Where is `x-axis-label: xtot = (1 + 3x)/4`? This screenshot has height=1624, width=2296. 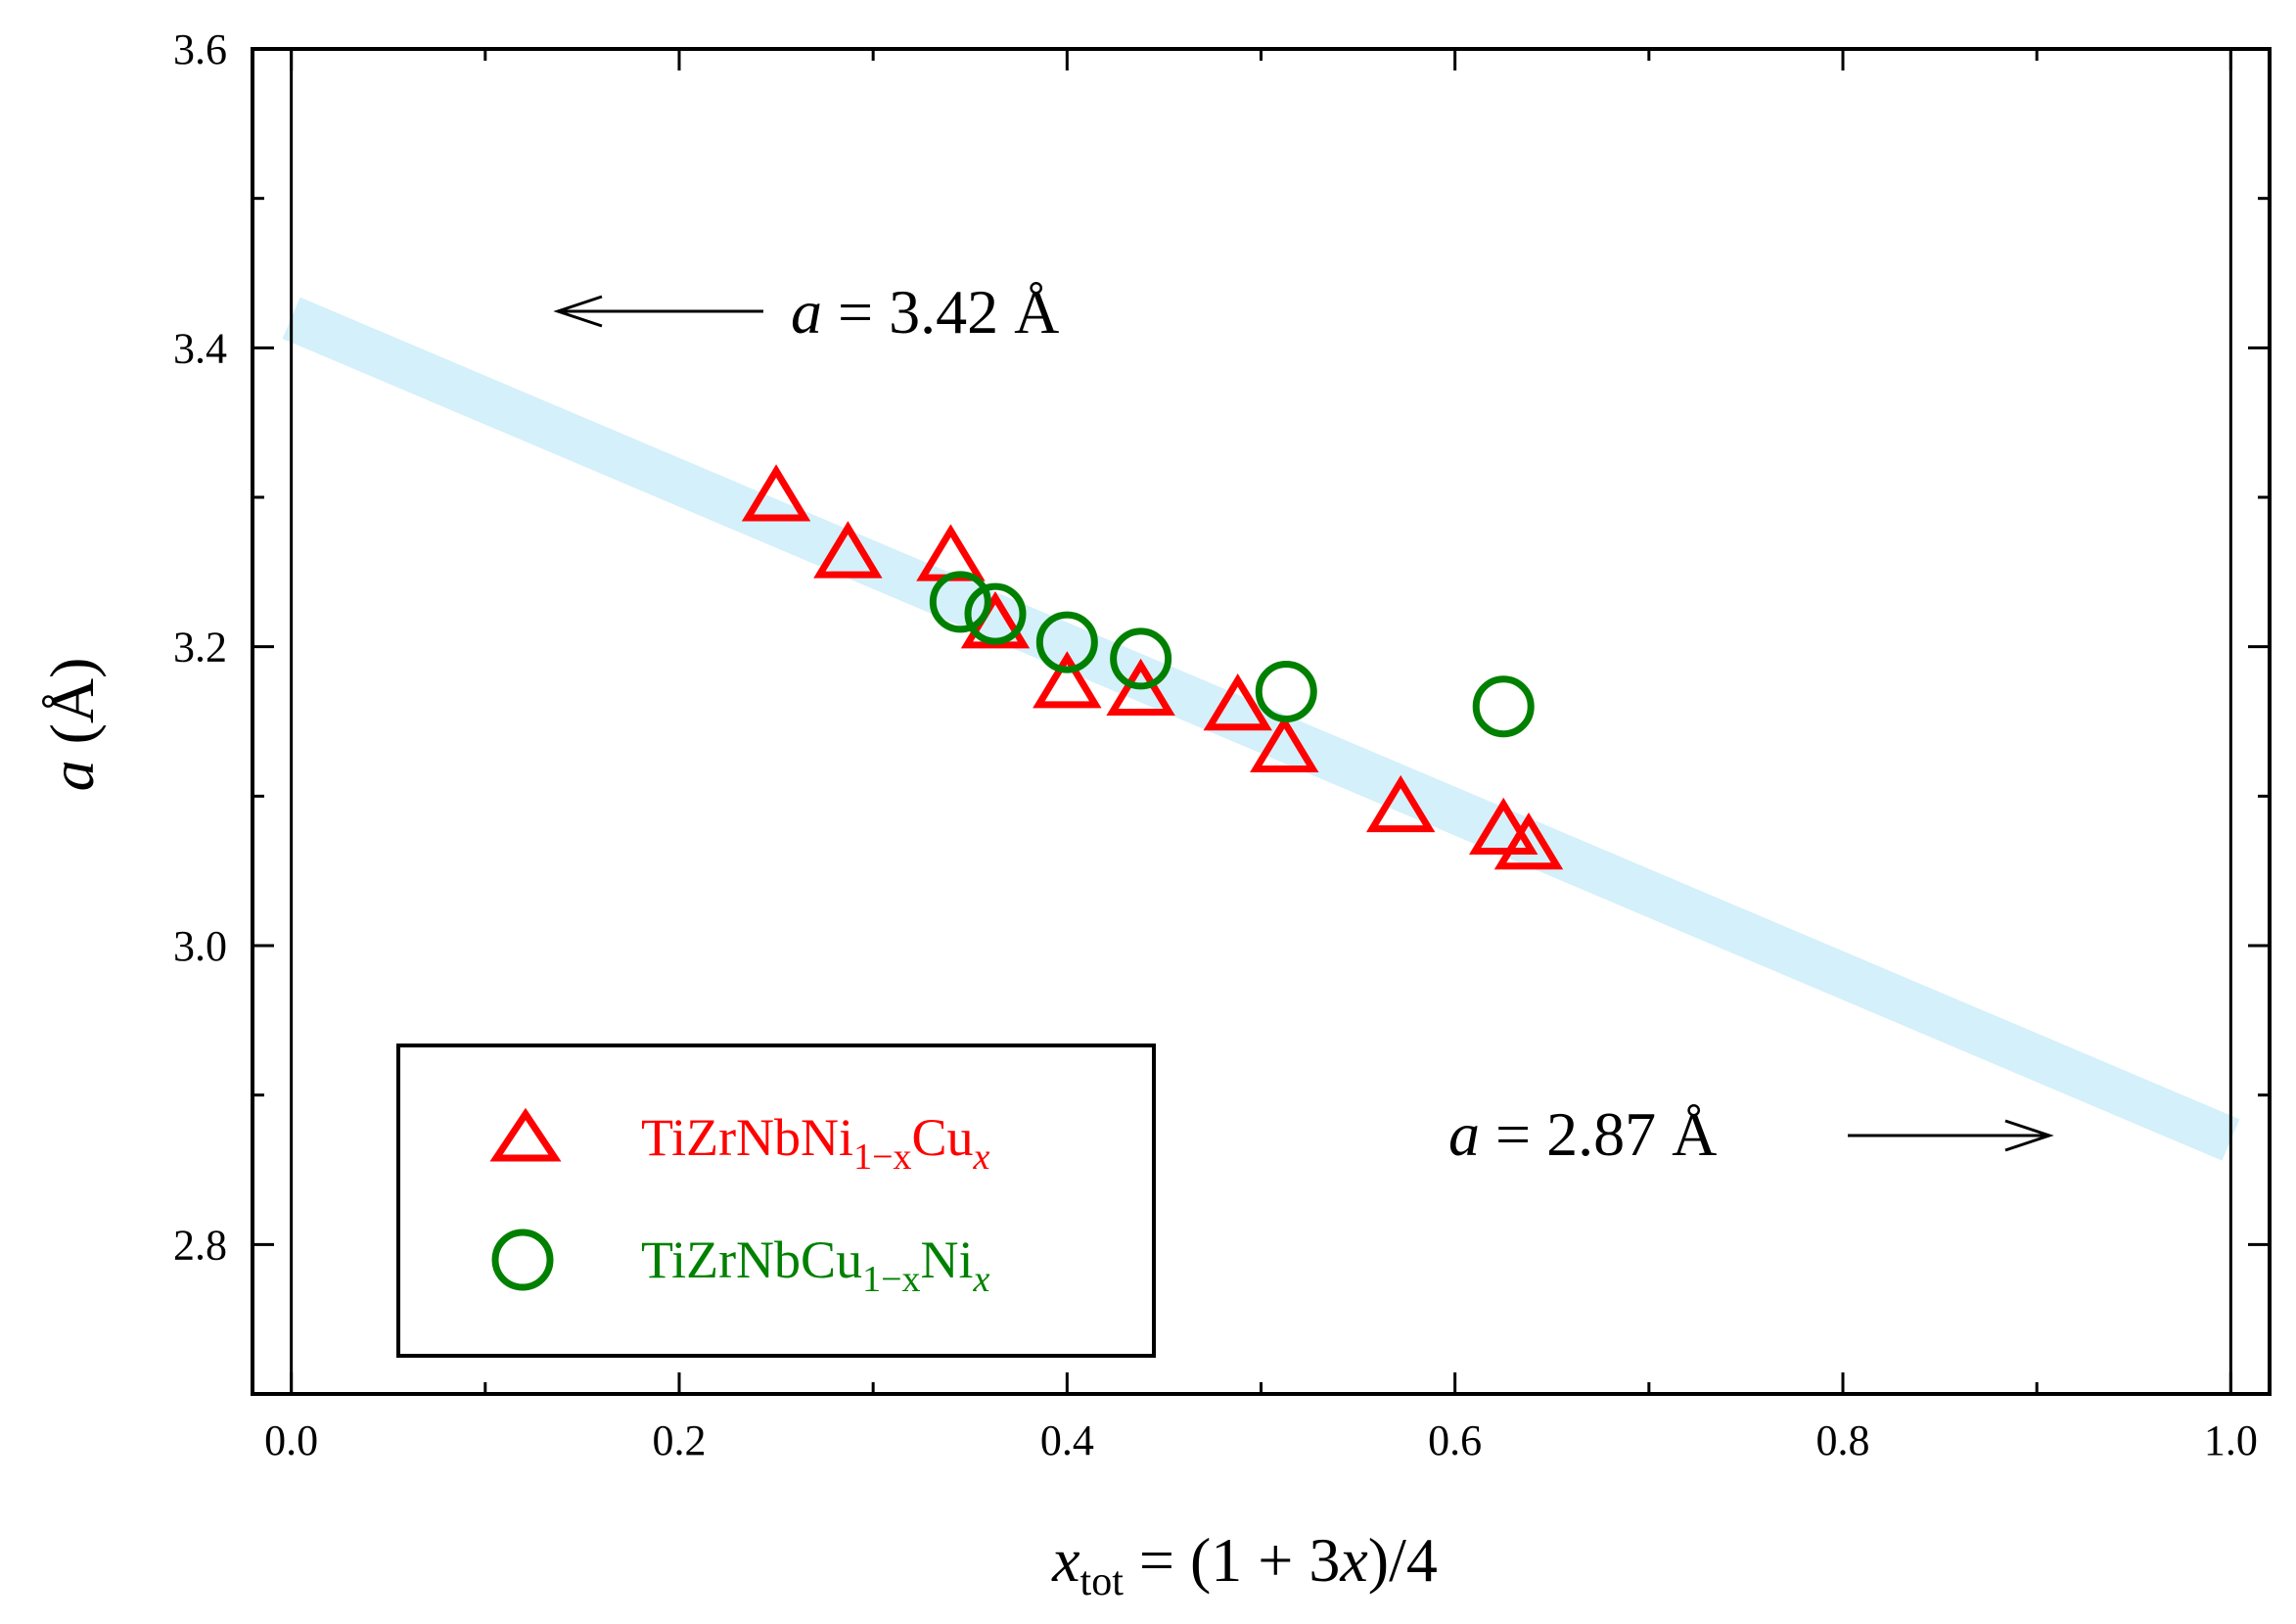
x-axis-label: xtot = (1 + 3x)/4 is located at coordinates (1244, 1564).